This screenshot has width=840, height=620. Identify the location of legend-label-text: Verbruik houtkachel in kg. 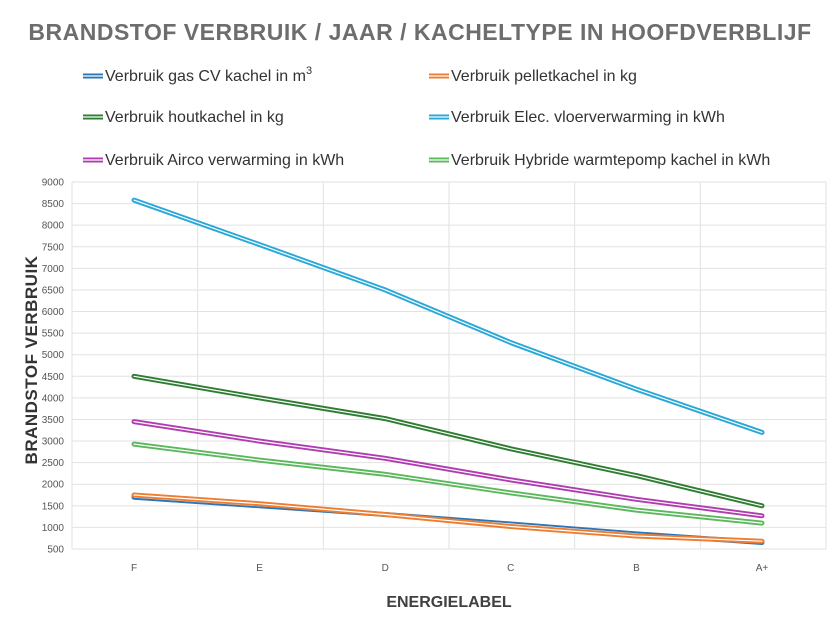
(194, 117).